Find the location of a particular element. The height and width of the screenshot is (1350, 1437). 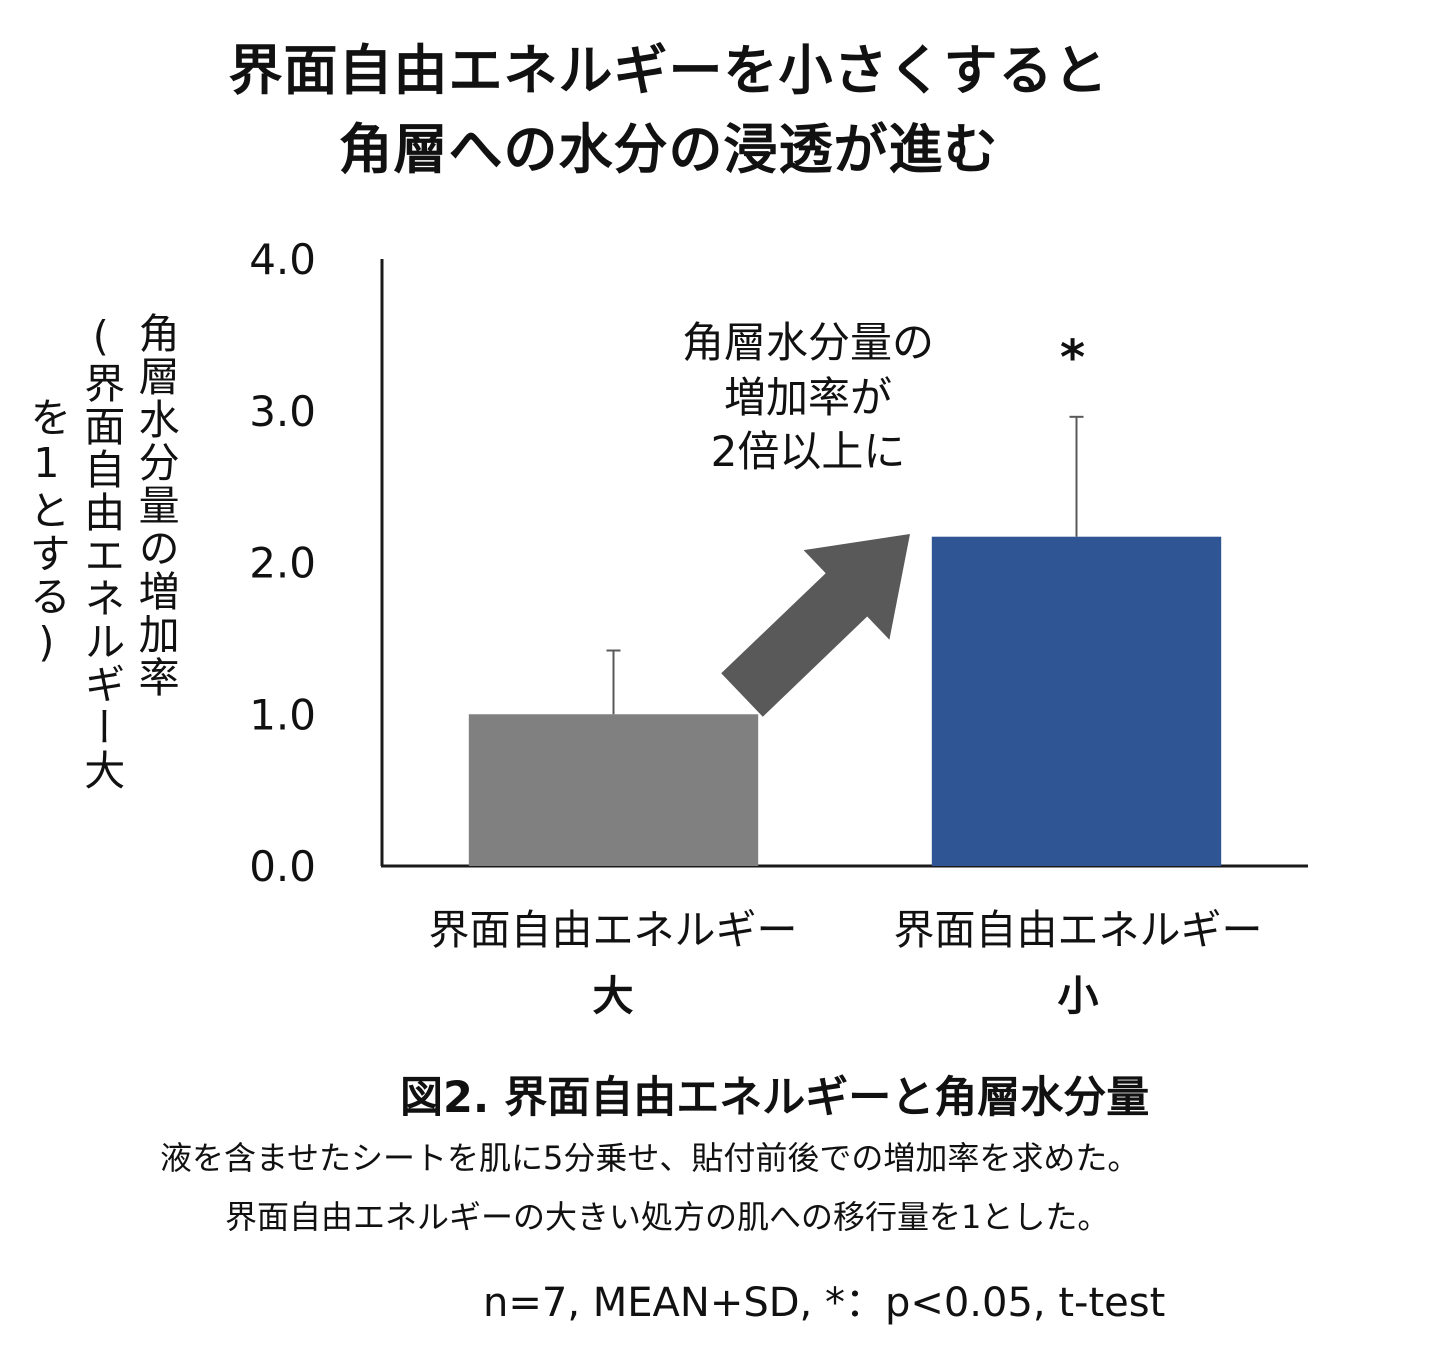

annotation-line3: 2倍以上に is located at coordinates (808, 452).